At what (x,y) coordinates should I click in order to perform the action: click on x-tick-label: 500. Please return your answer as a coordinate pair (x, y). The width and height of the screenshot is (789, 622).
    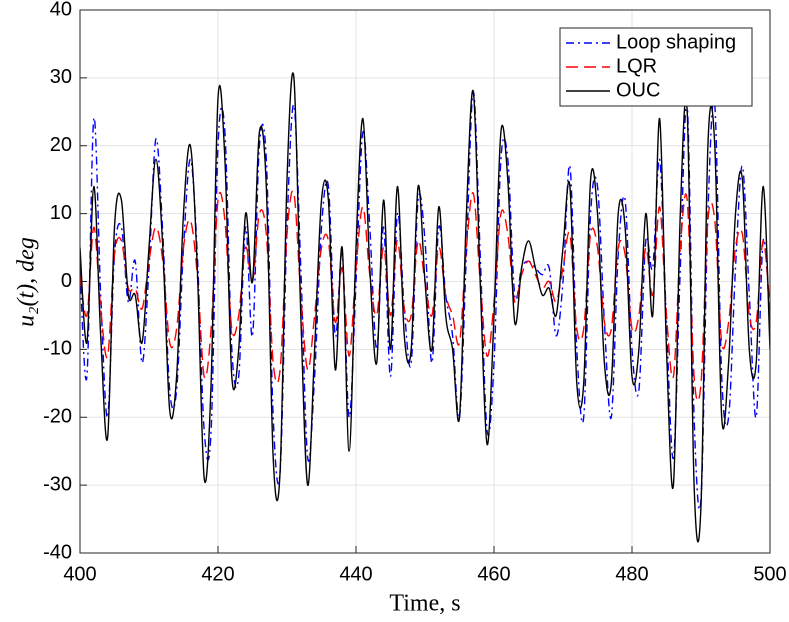
    Looking at the image, I should click on (769, 574).